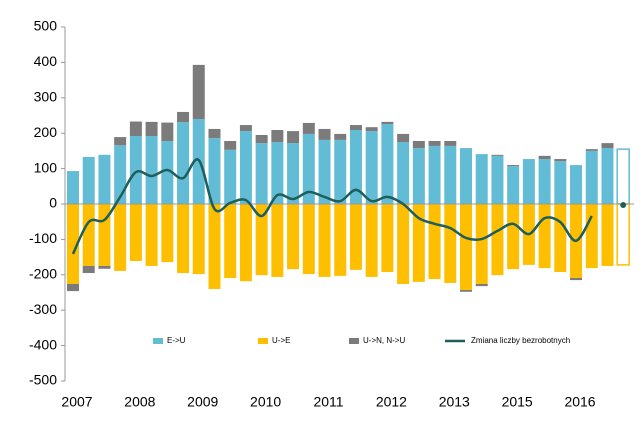 This screenshot has height=421, width=644. What do you see at coordinates (46, 61) in the screenshot?
I see `y-tick-label: 400` at bounding box center [46, 61].